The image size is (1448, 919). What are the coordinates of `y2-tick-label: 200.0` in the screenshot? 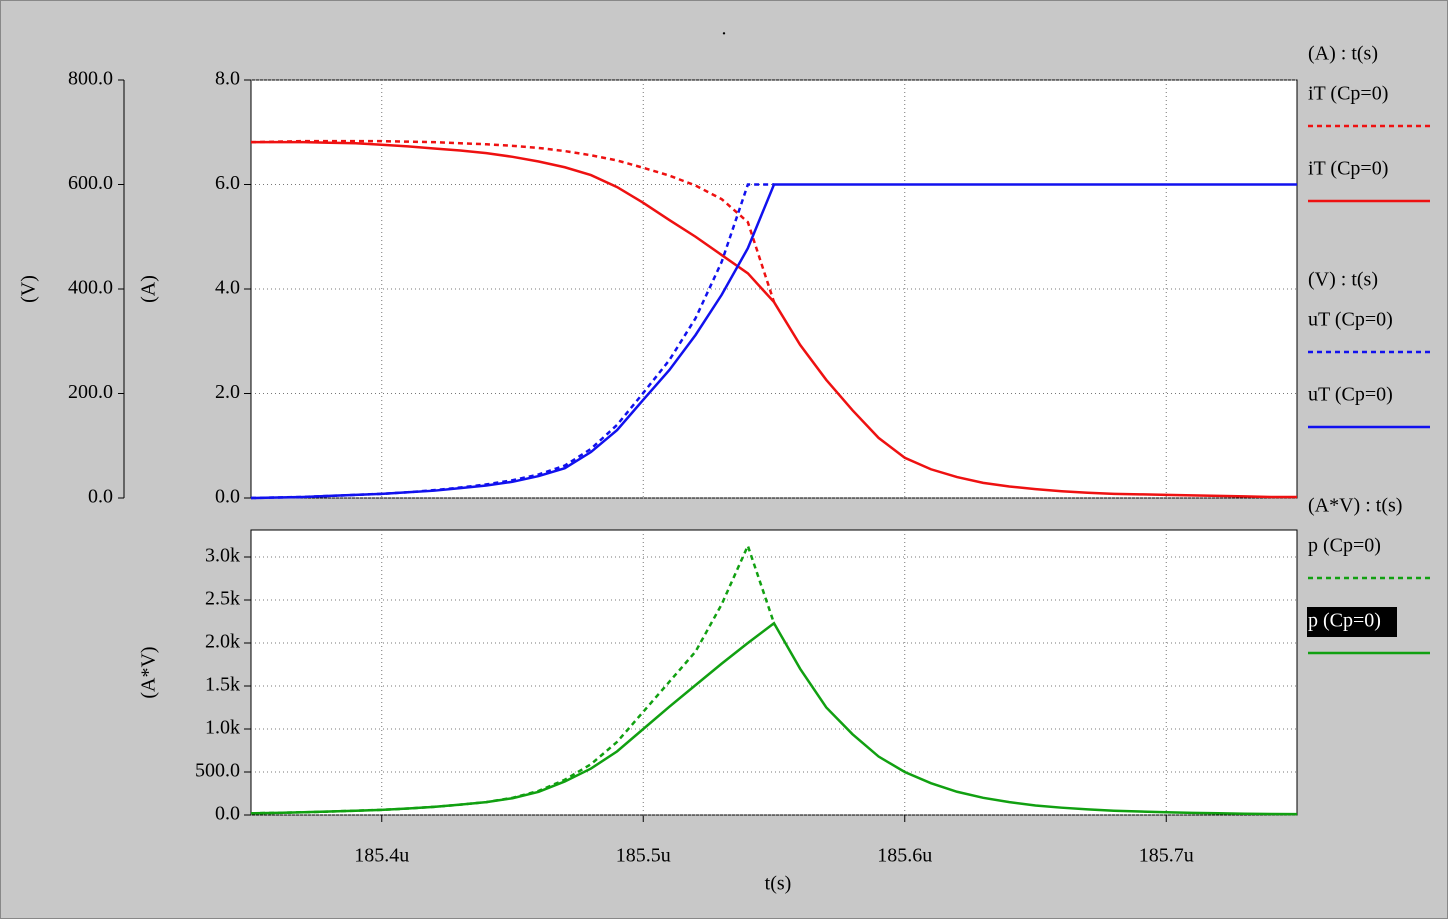 It's located at (90, 392).